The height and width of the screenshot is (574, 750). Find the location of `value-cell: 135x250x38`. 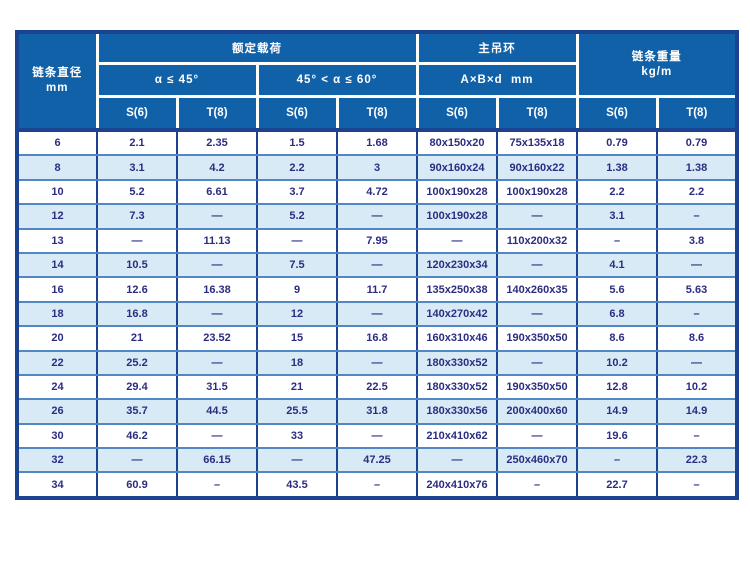

value-cell: 135x250x38 is located at coordinates (457, 289).